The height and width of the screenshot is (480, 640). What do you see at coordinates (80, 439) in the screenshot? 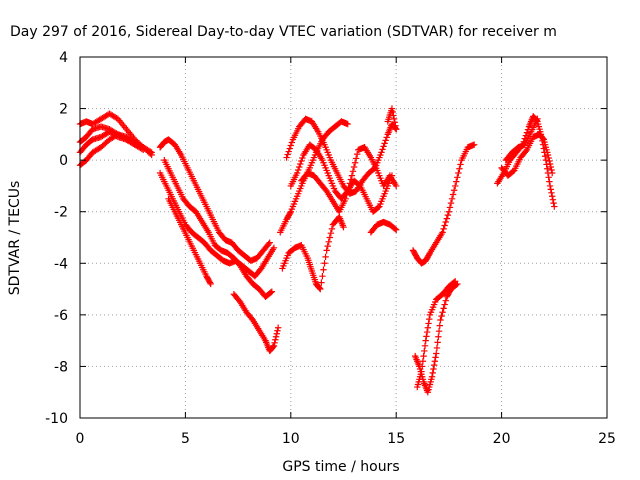
I see `x-tick-label: 0` at bounding box center [80, 439].